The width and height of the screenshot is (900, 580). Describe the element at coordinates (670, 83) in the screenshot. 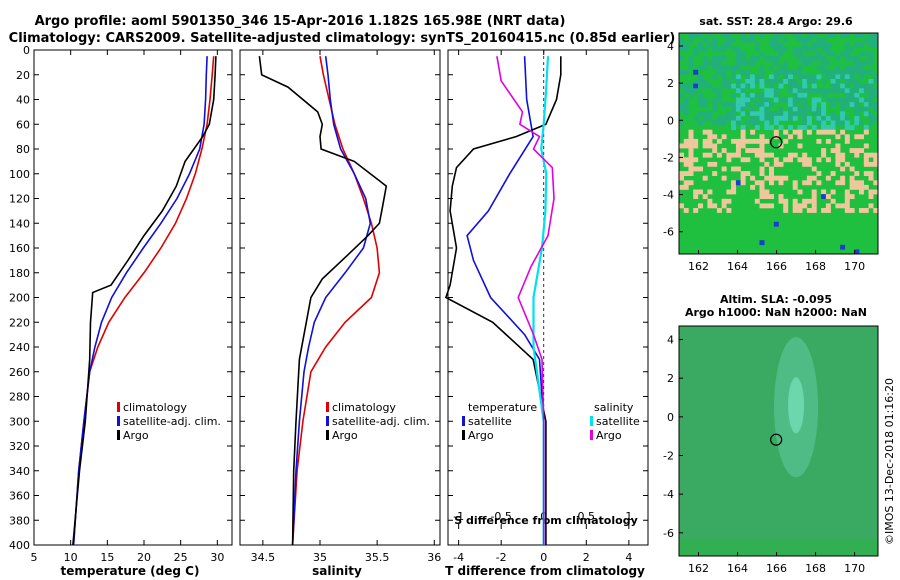

I see `sst-map-ytick-label: 2` at that location.